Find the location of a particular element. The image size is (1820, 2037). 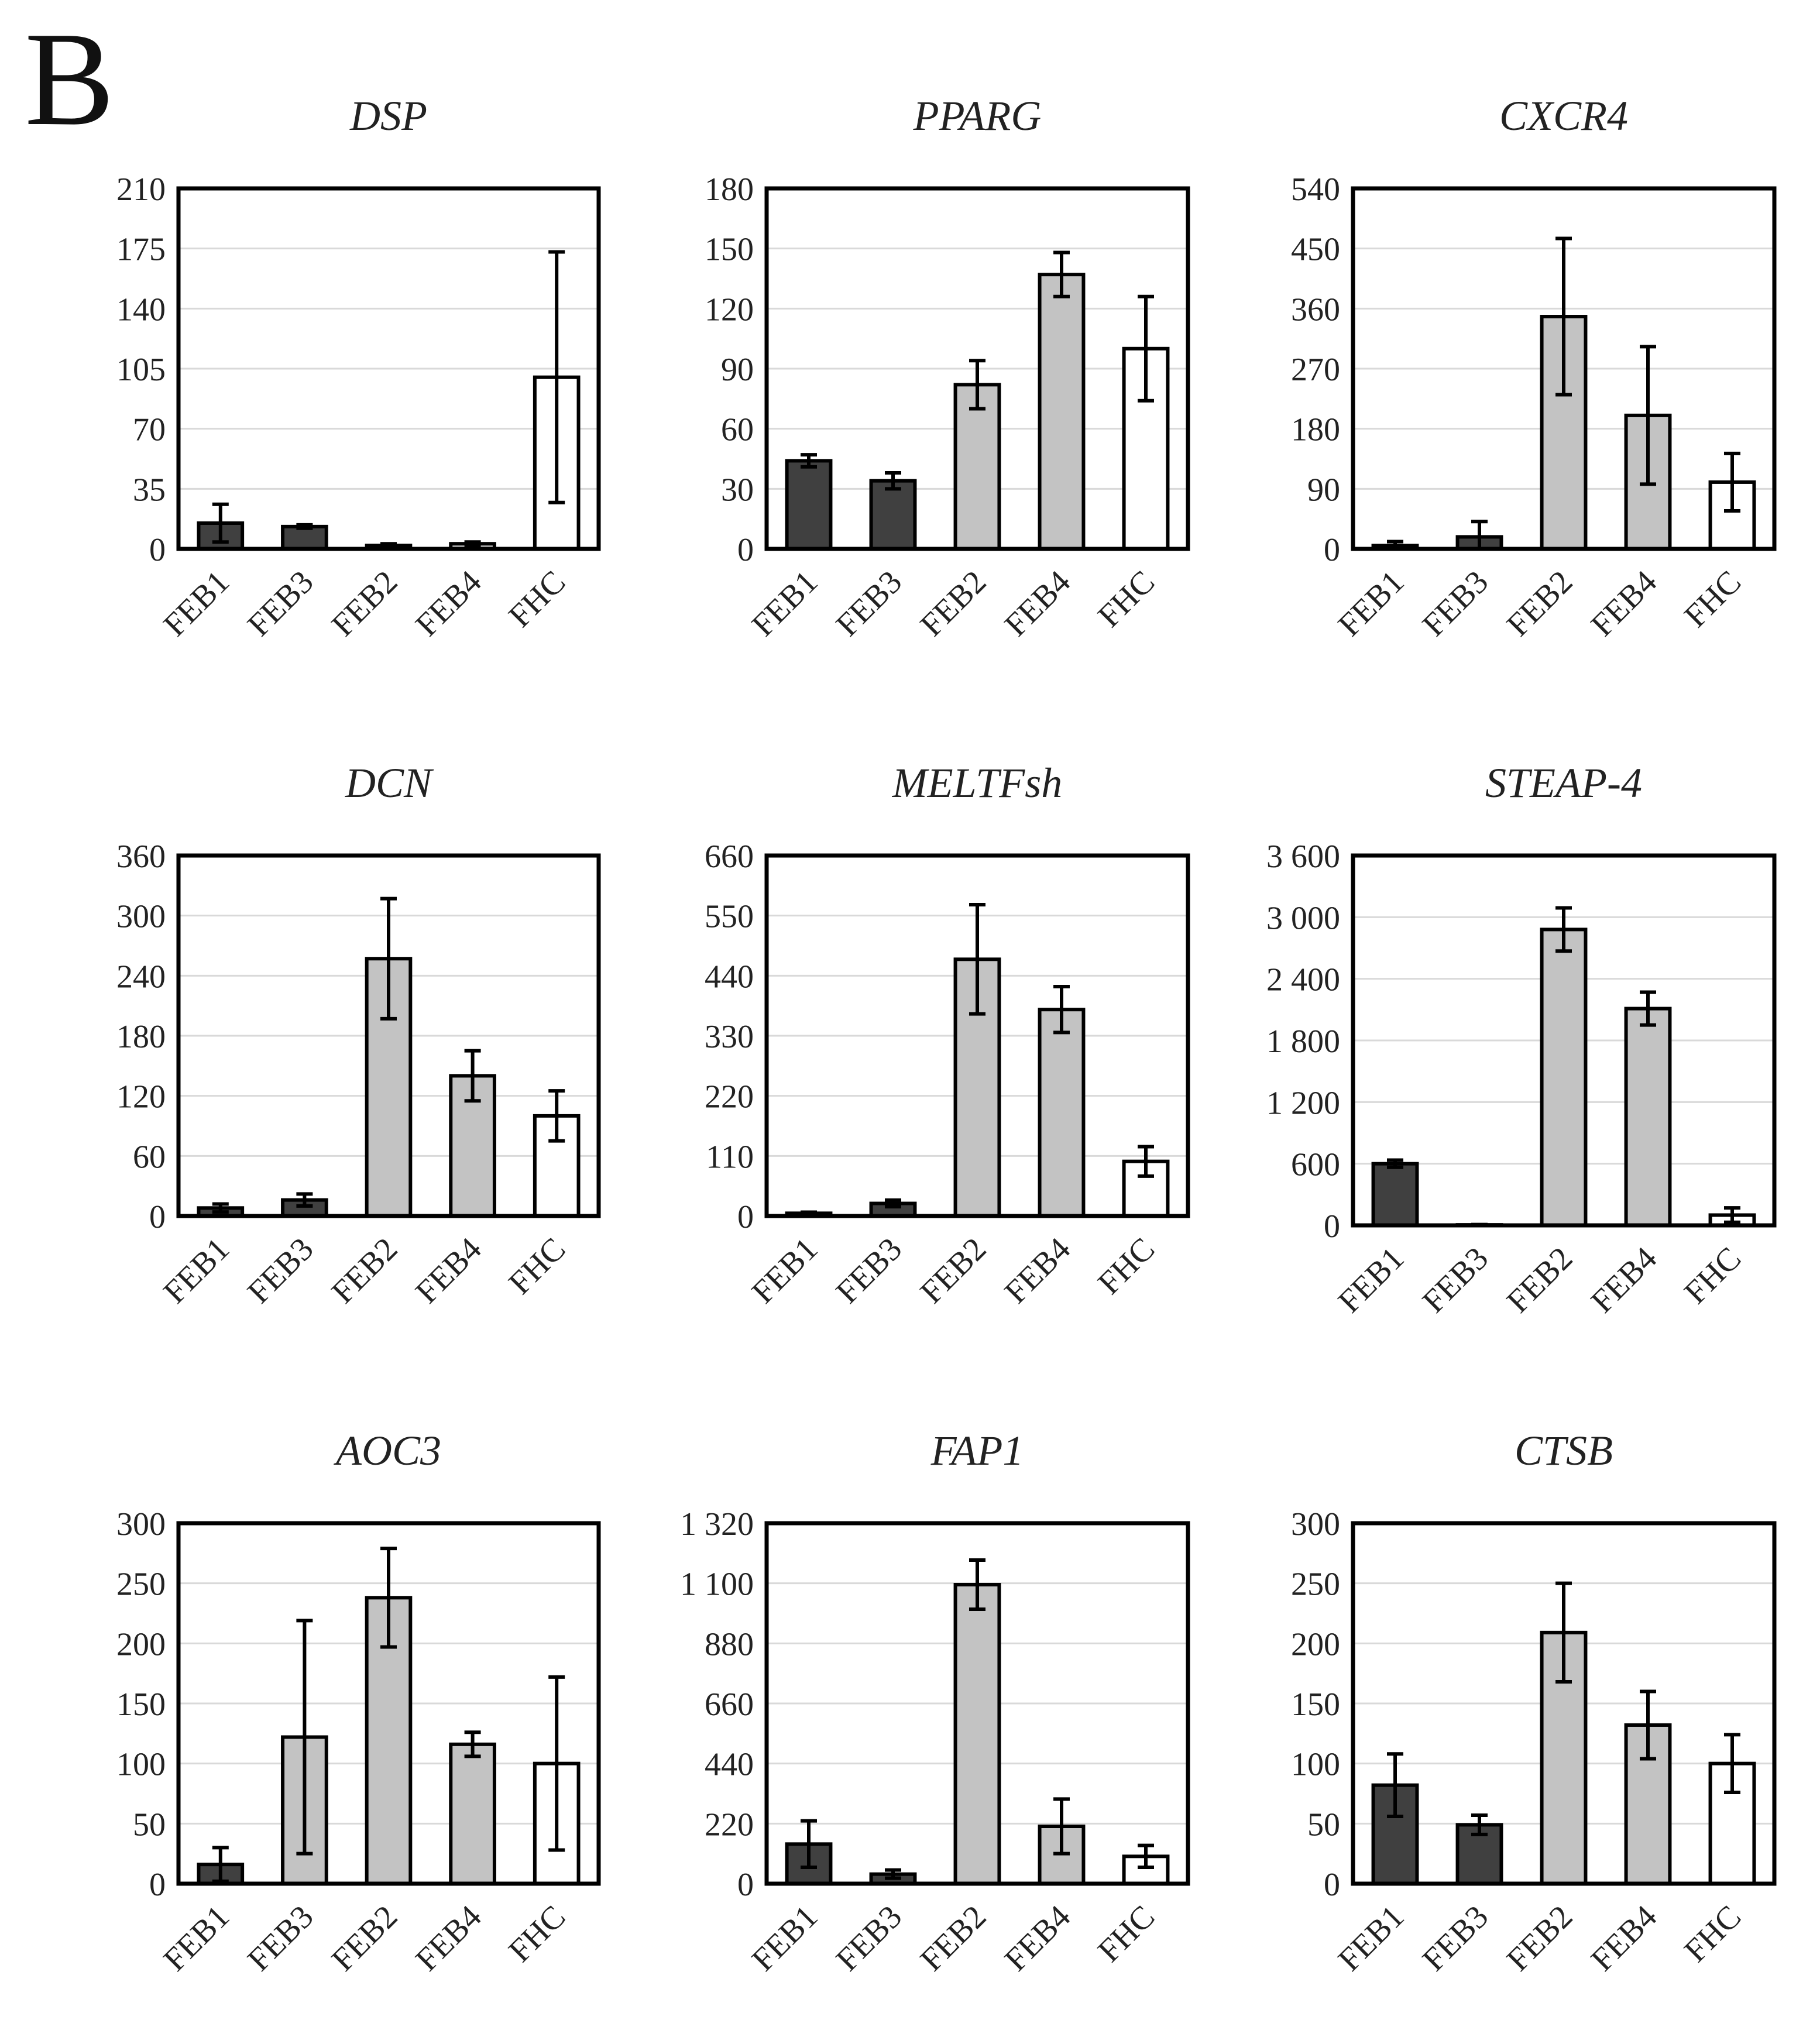

y-tick-label: 2 400 is located at coordinates (1303, 980).